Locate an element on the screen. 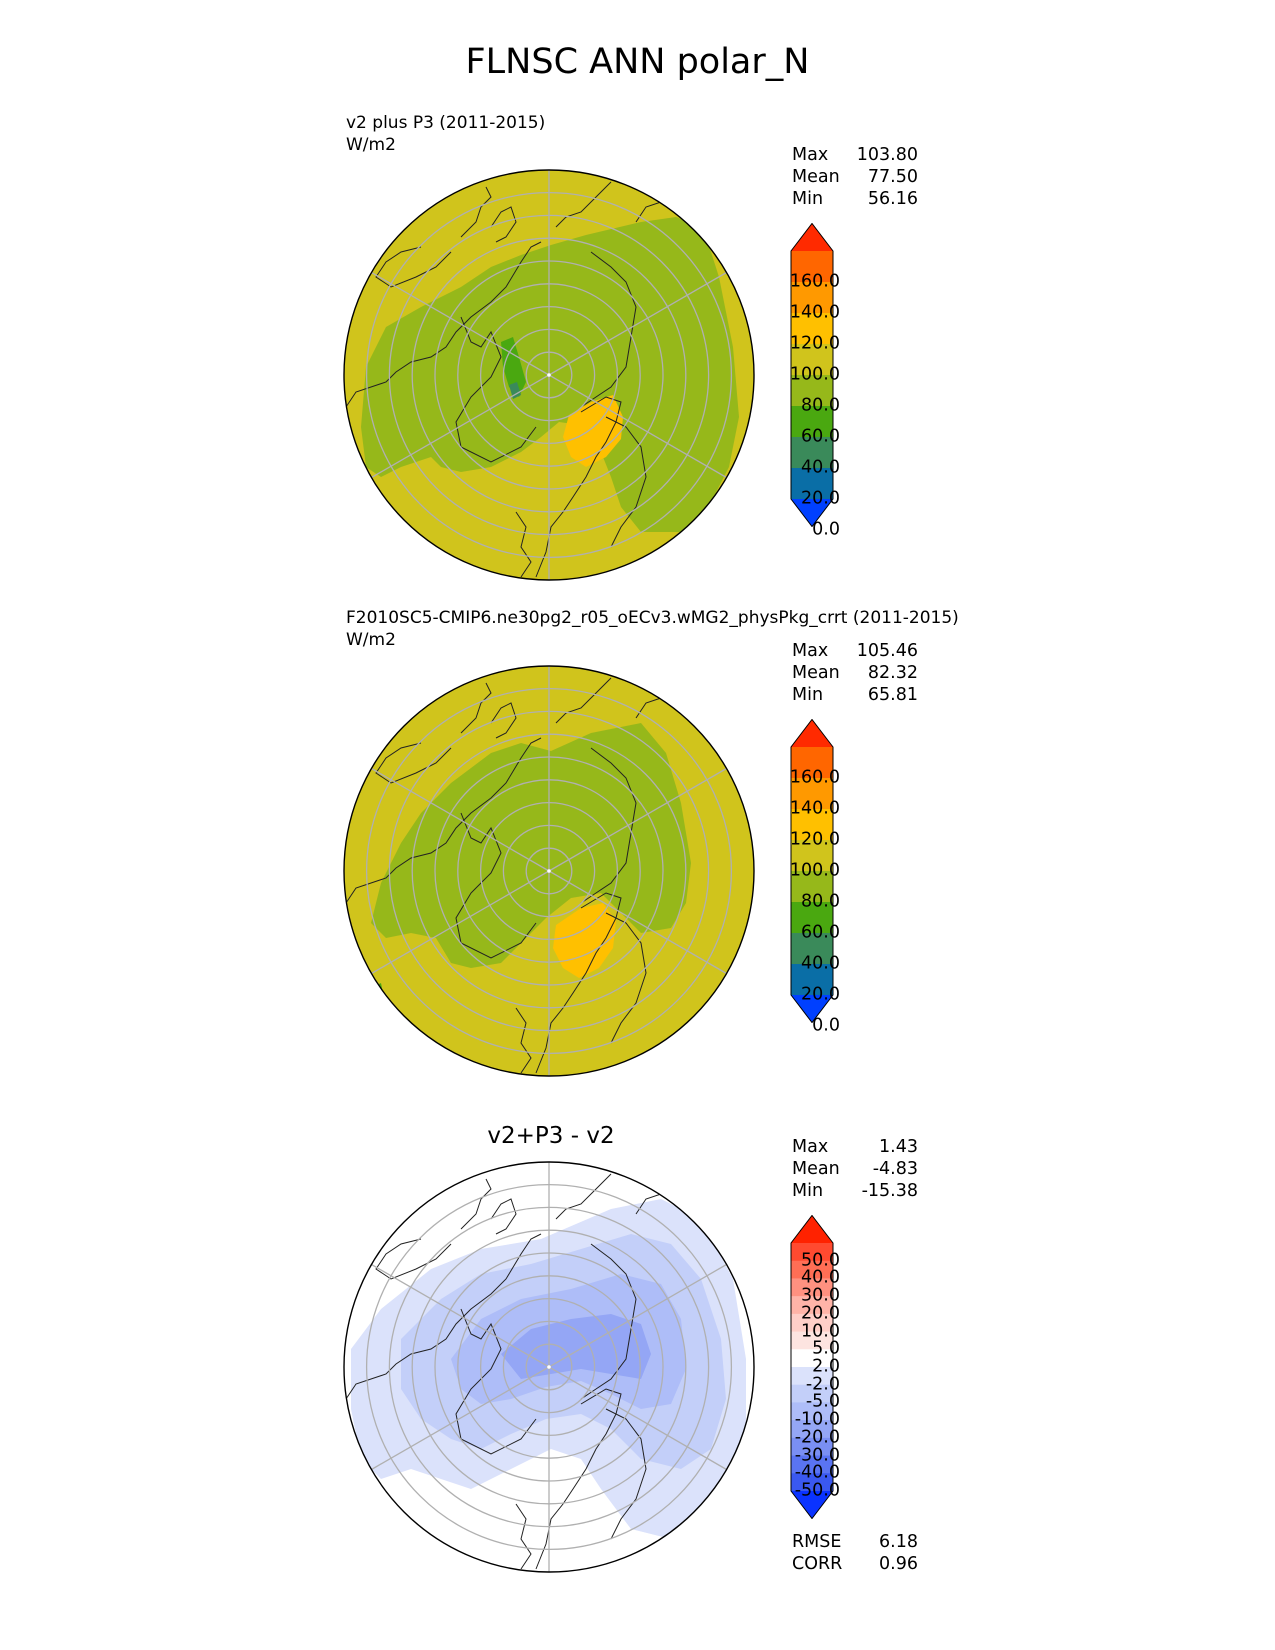 The width and height of the screenshot is (1275, 1650). panel-test-title-line: v2 plus P3 (2011-2015) is located at coordinates (446, 123).